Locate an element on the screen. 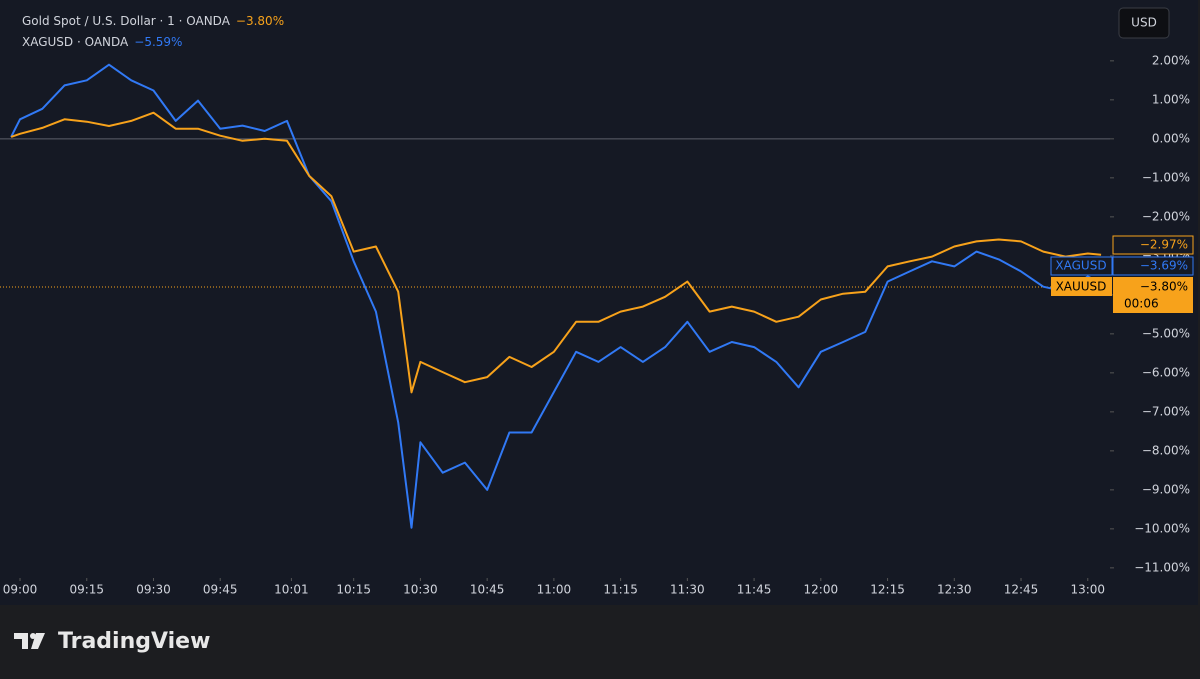  y-tick-label: −5.00% is located at coordinates (1166, 333).